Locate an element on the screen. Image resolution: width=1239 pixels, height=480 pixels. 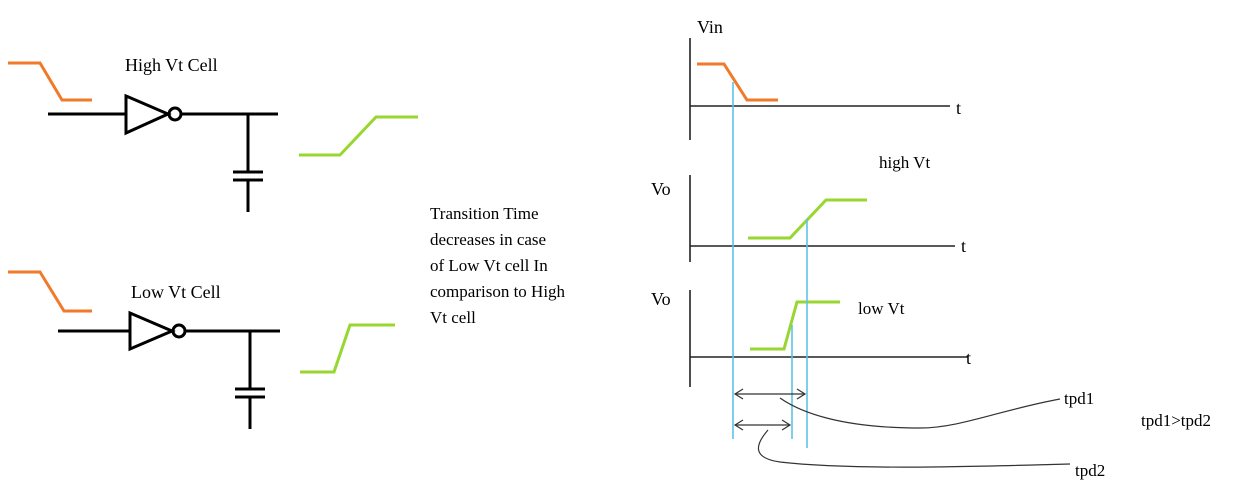
low-vt-cell-label: Low Vt Cell is located at coordinates (176, 292).